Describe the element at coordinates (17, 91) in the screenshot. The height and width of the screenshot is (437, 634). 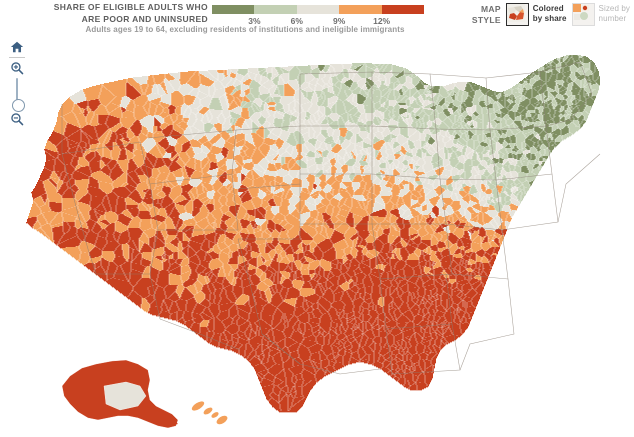
I see `zoom-slider-track` at that location.